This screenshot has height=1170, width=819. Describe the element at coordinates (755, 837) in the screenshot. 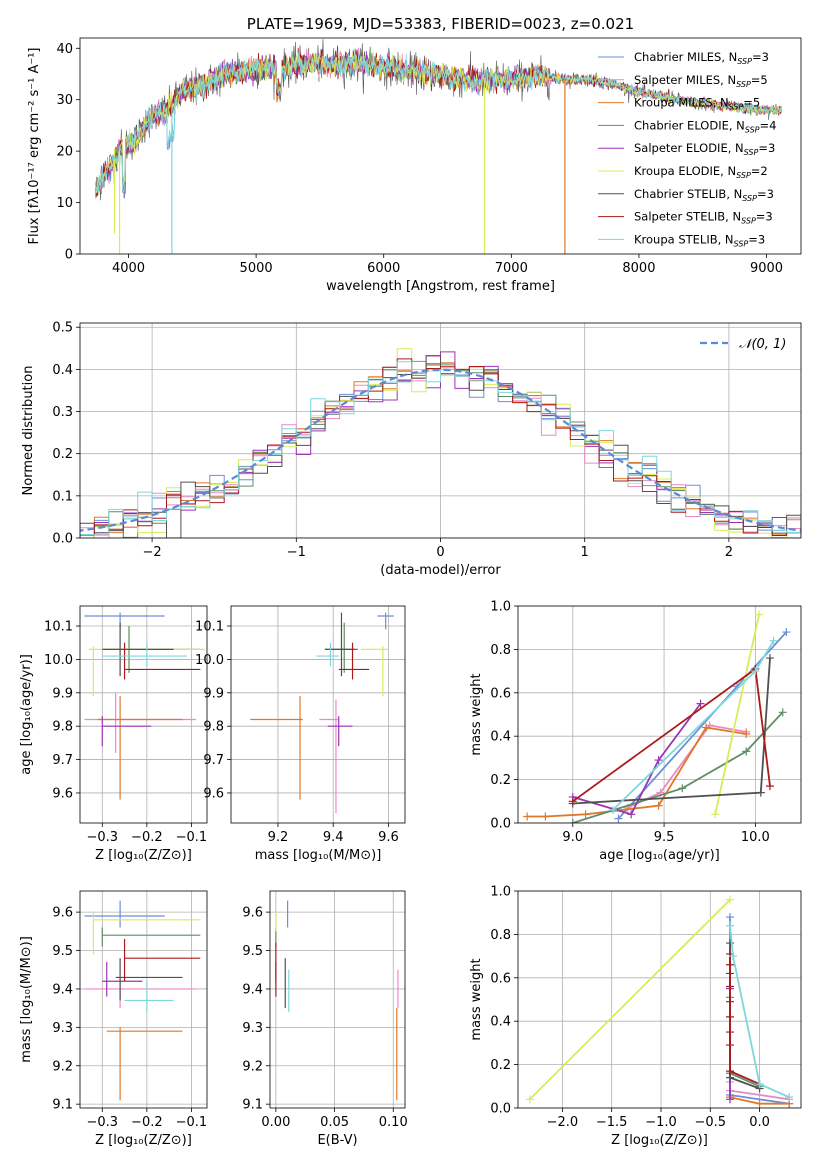

I see `x-tick-label: 10.0` at that location.